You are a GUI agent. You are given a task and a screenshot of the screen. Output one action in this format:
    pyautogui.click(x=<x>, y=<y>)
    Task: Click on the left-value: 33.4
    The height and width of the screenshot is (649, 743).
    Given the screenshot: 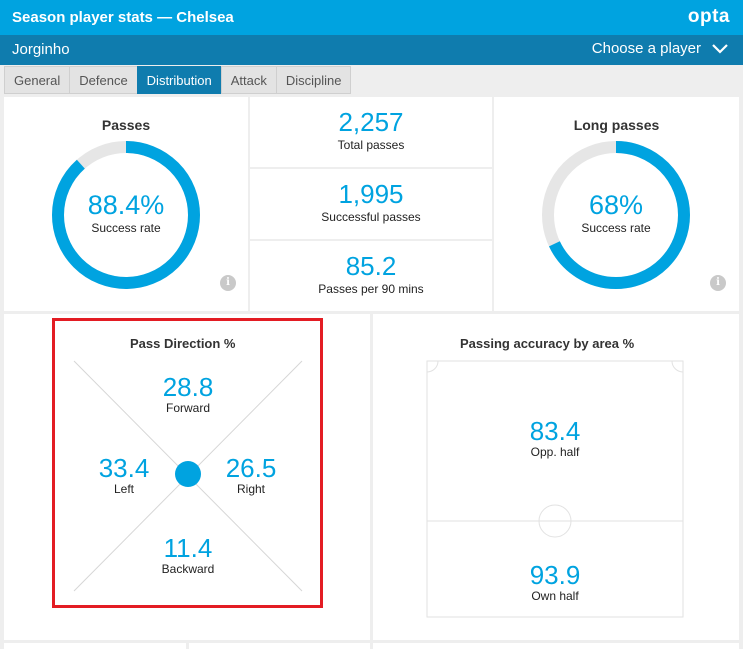 What is the action you would take?
    pyautogui.click(x=124, y=468)
    